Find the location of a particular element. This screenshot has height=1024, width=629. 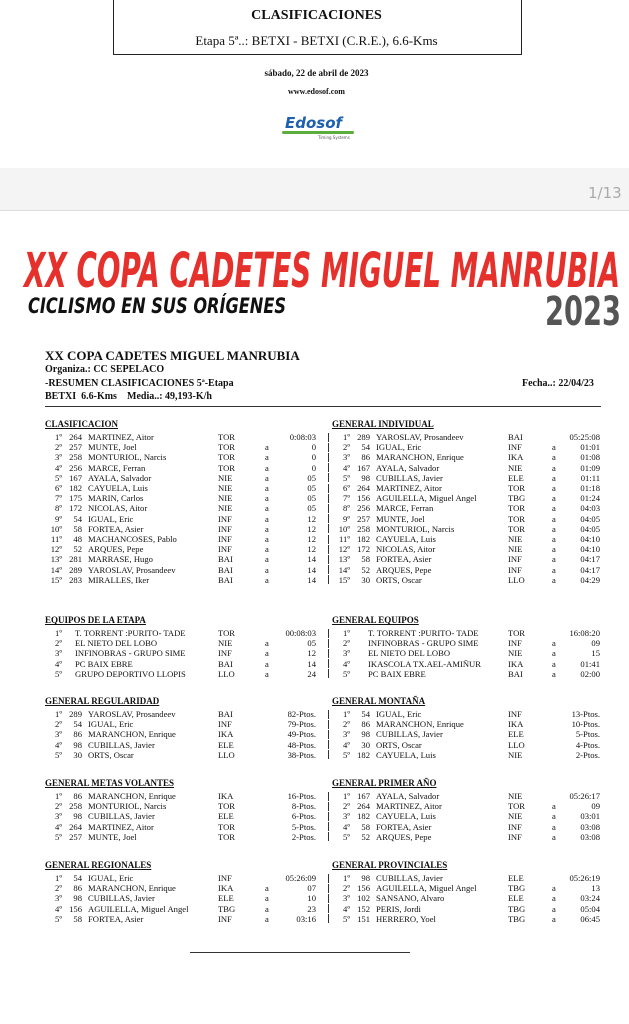

position: 11º is located at coordinates (56, 539).